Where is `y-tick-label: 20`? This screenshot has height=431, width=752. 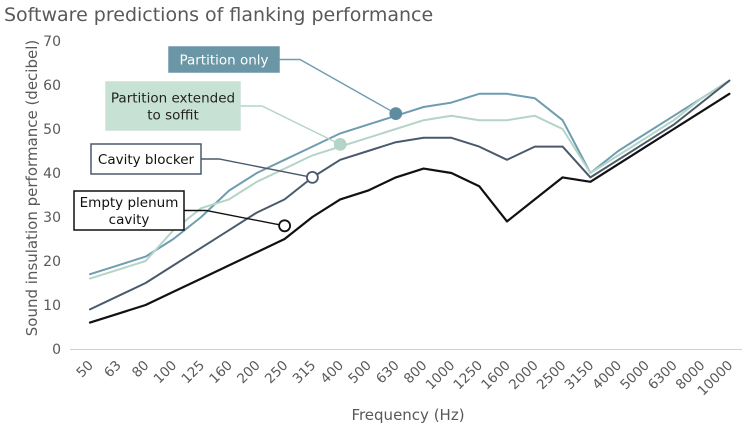
y-tick-label: 20 is located at coordinates (52, 262).